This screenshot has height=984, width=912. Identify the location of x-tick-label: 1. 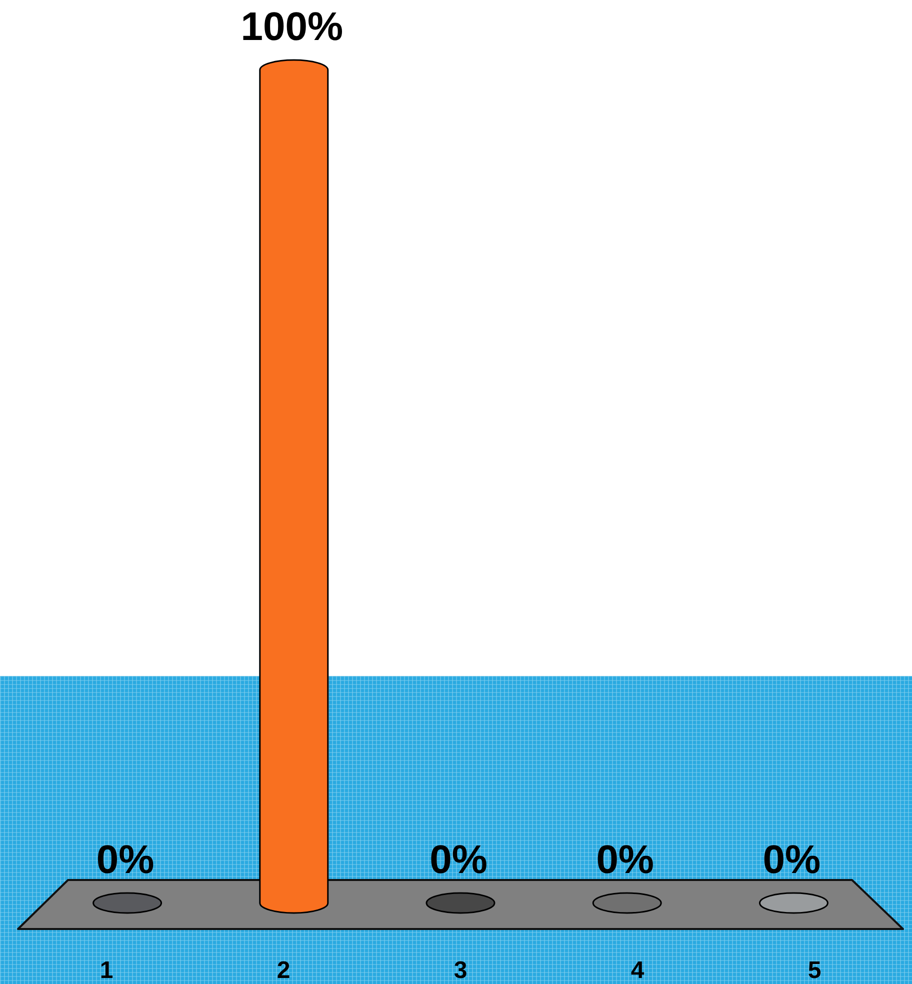
(107, 970).